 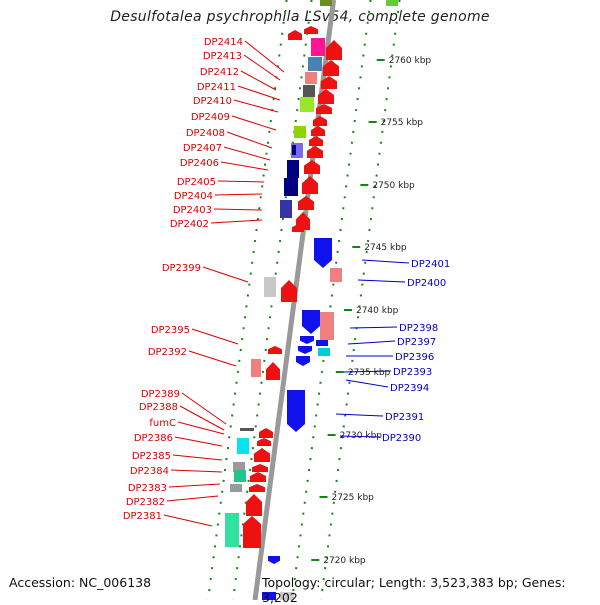 What do you see at coordinates (147, 488) in the screenshot?
I see `gene-label-left: DP2383` at bounding box center [147, 488].